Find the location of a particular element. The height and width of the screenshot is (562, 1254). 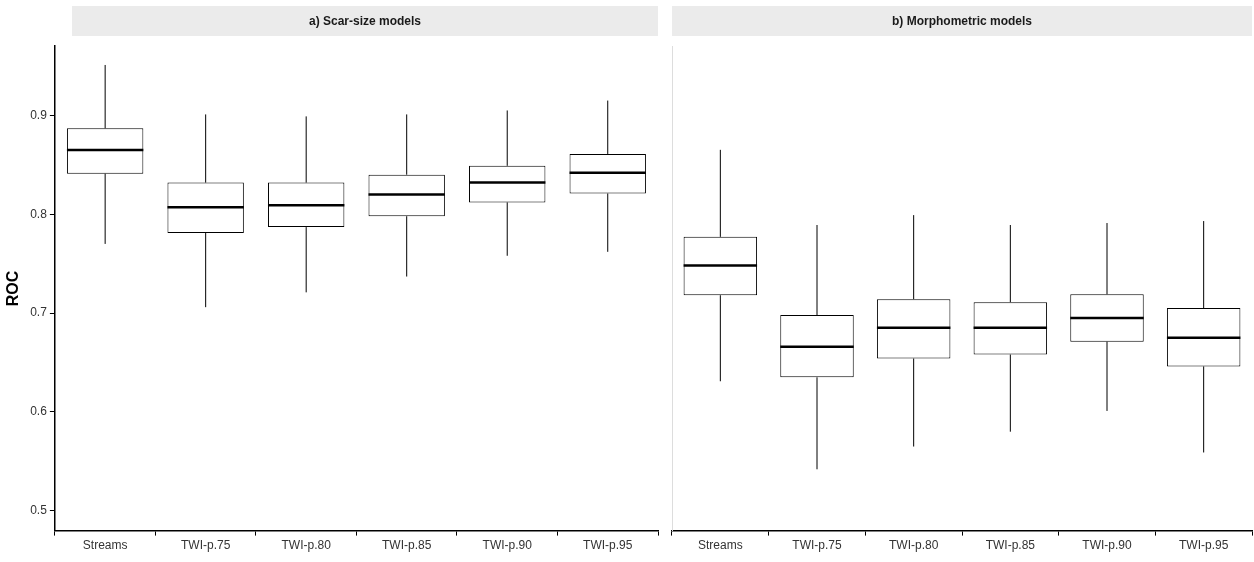

y-tick-label: 0.5 is located at coordinates (39, 510).